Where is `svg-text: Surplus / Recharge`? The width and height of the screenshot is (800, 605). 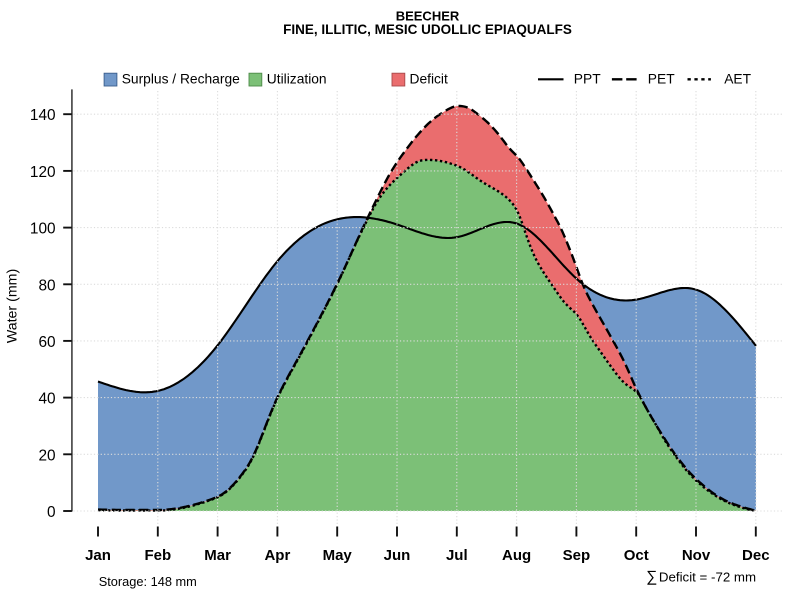
svg-text: Surplus / Recharge is located at coordinates (181, 79).